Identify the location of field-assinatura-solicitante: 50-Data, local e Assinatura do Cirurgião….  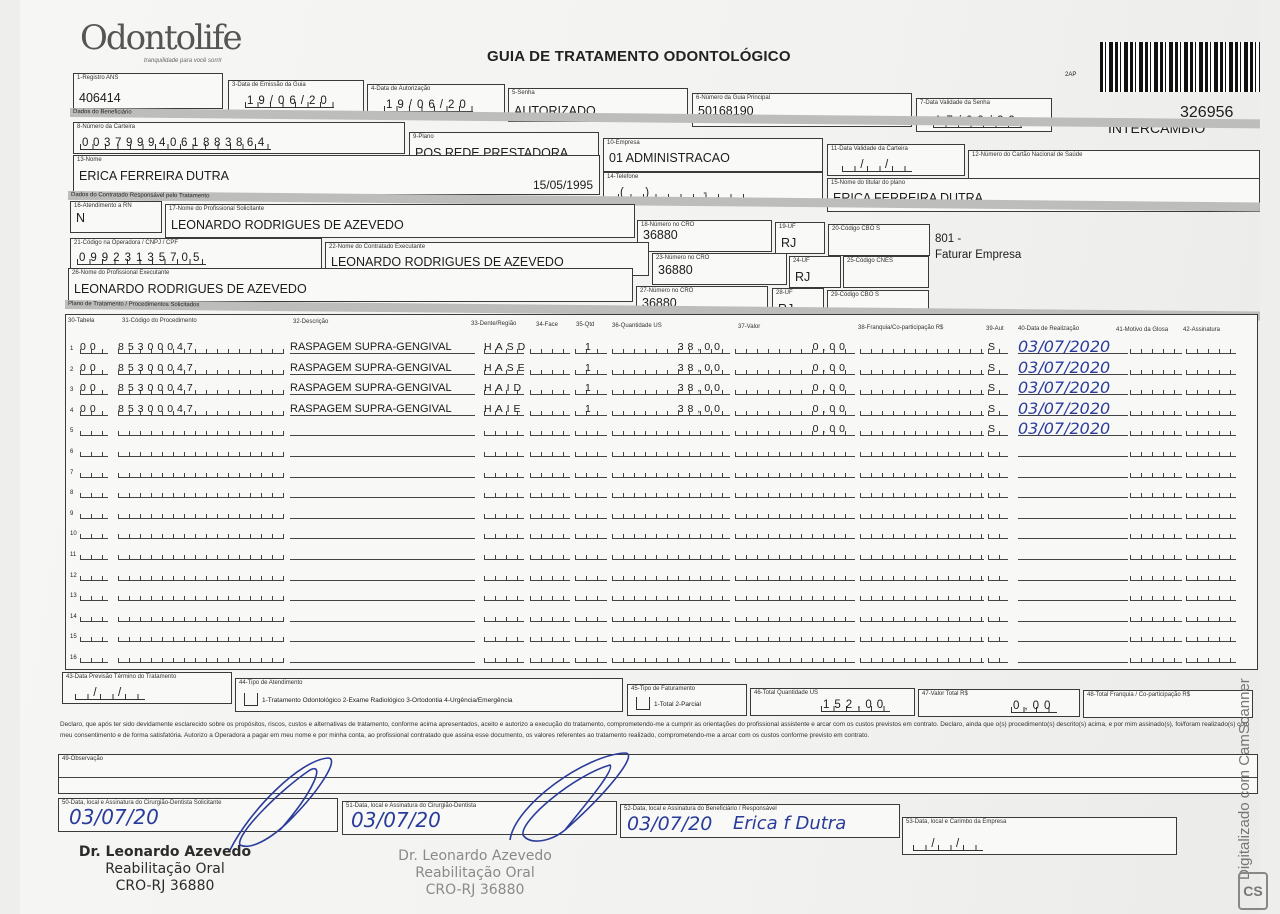
(198, 815).